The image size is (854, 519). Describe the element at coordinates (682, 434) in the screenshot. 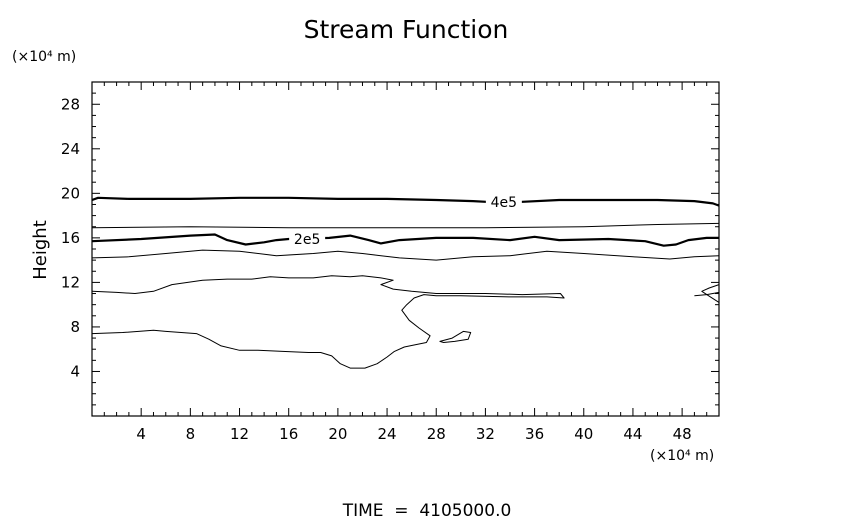

I see `x-tick-label: 48` at that location.